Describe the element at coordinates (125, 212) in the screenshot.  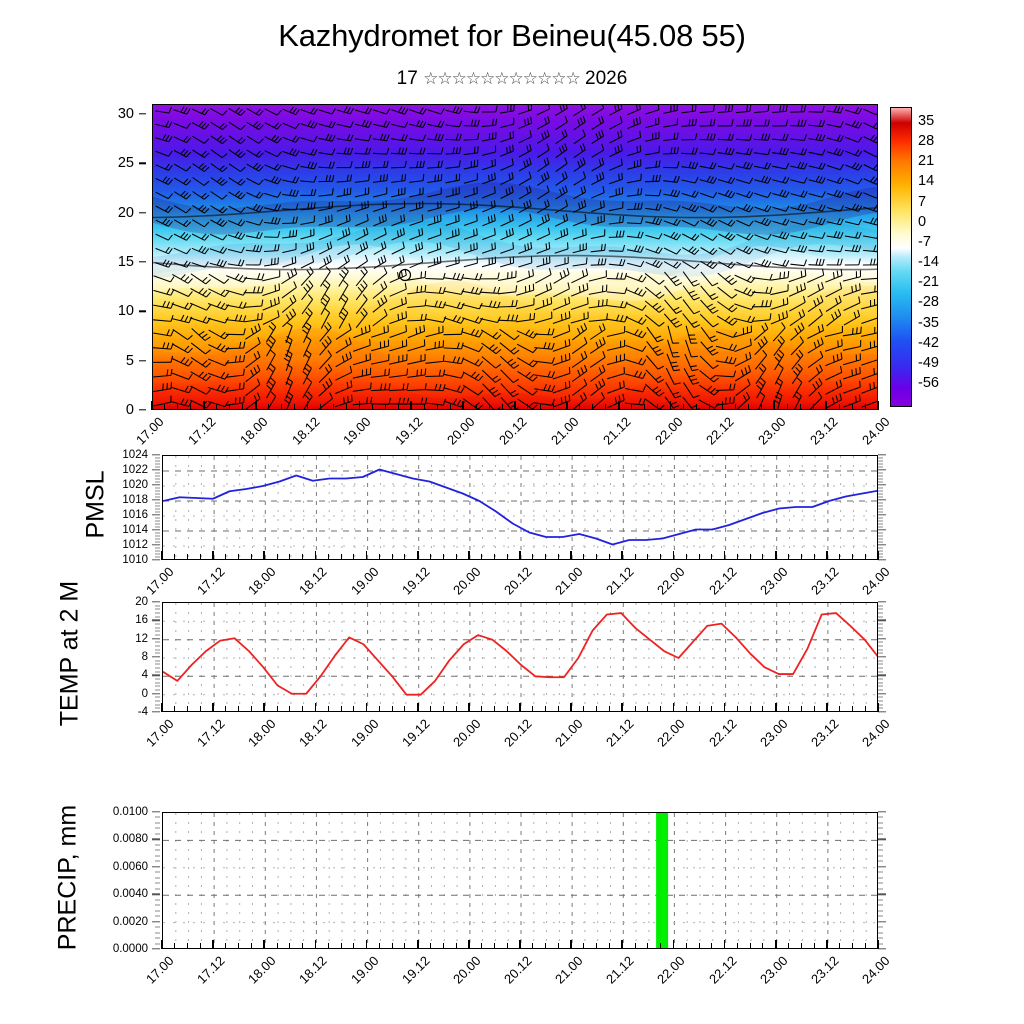
I see `y-tick-label: 20` at that location.